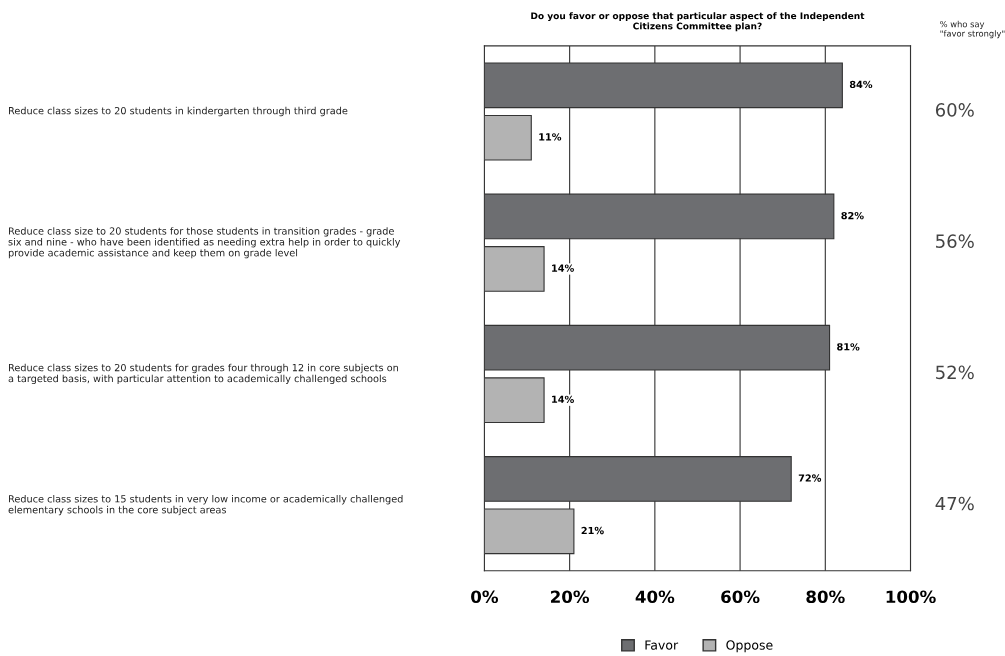  What do you see at coordinates (592, 530) in the screenshot?
I see `data-label: 21%` at bounding box center [592, 530].